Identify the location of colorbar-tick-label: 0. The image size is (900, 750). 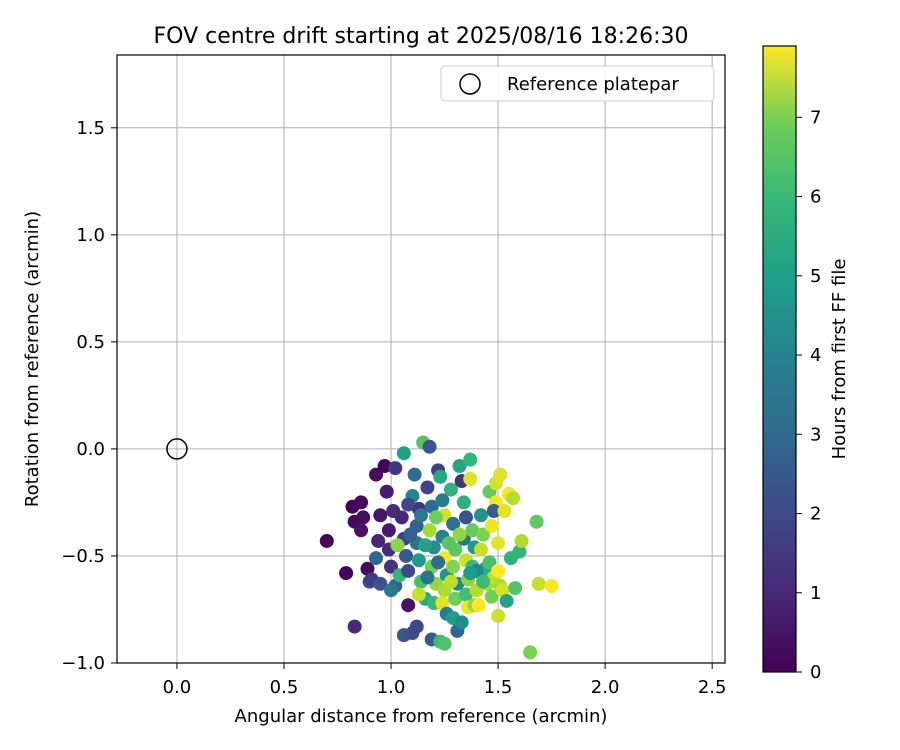
(815, 672).